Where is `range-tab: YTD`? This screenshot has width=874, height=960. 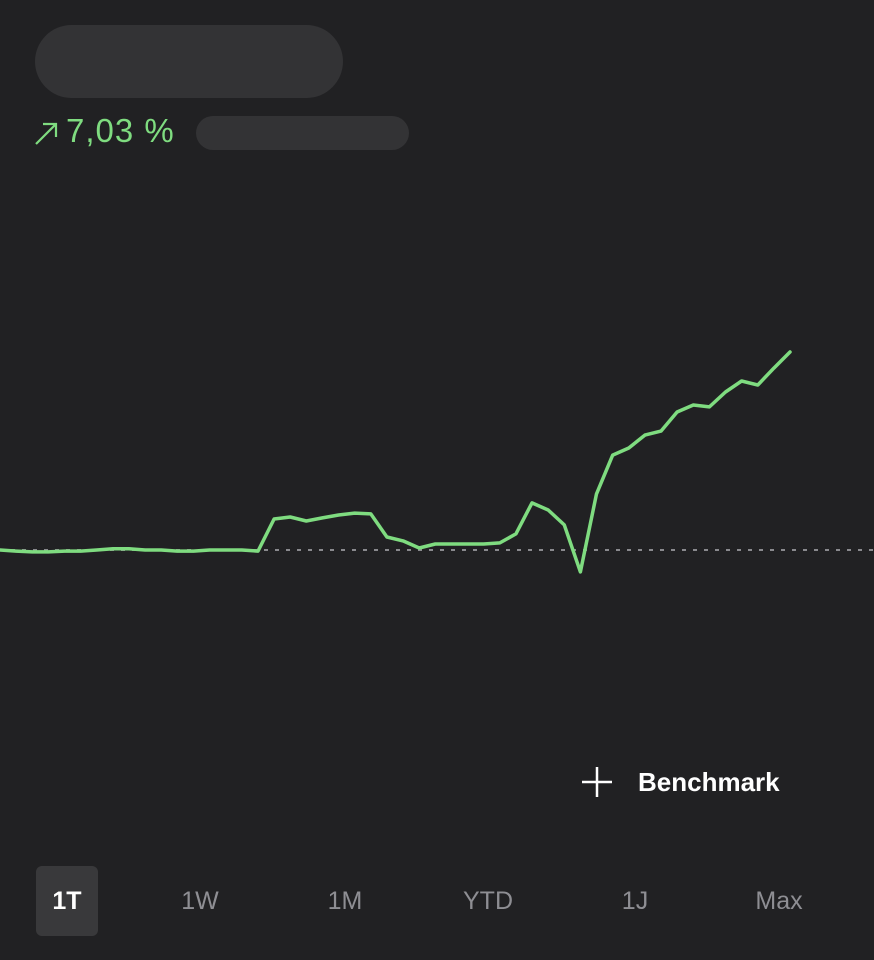 range-tab: YTD is located at coordinates (488, 901).